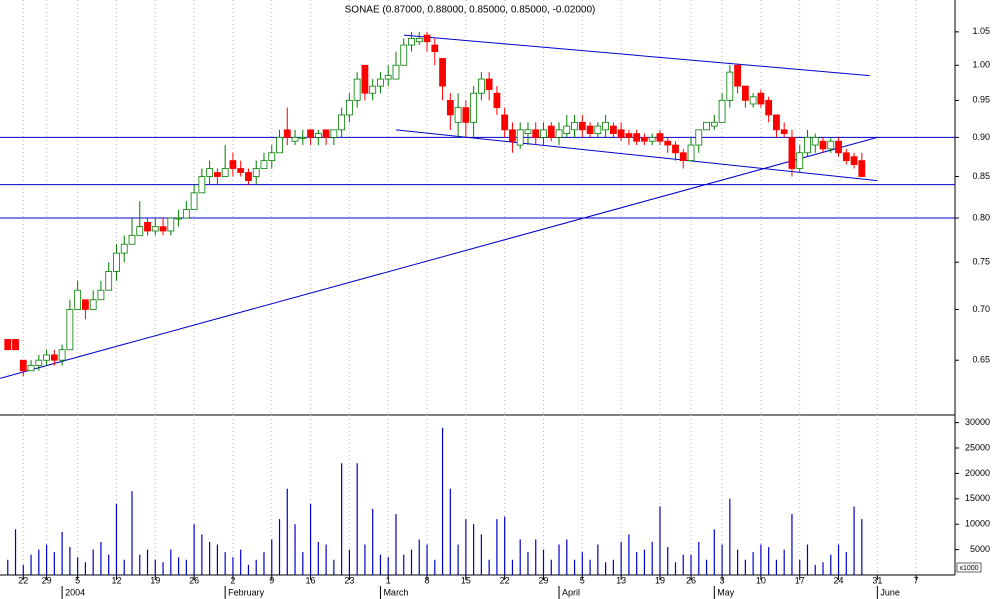  What do you see at coordinates (981, 100) in the screenshot?
I see `y-tick-label: 0.95` at bounding box center [981, 100].